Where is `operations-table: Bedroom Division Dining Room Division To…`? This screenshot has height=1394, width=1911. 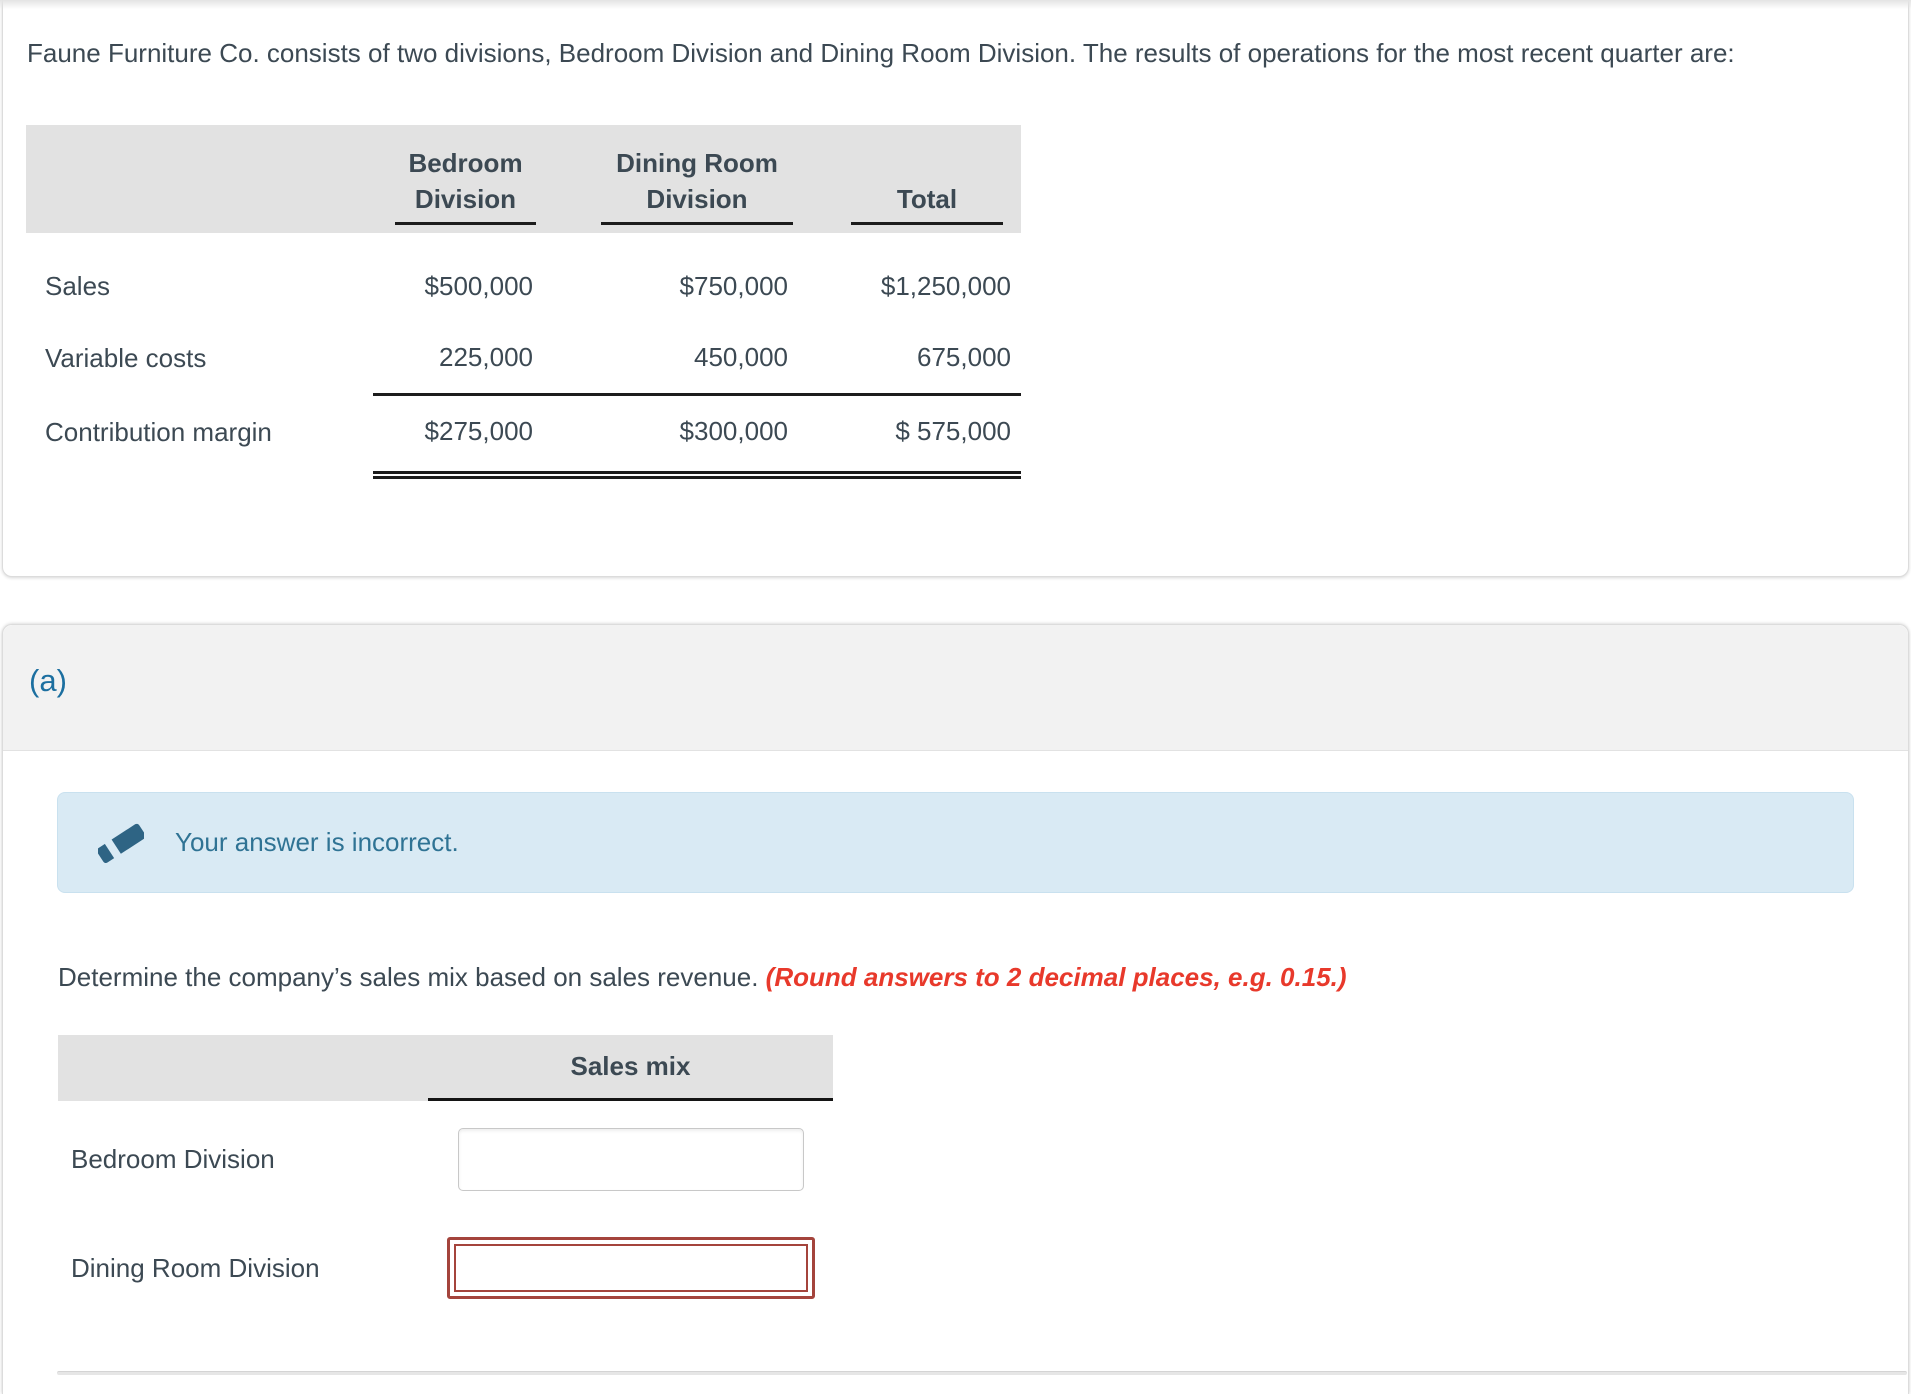 operations-table: Bedroom Division Dining Room Division To… is located at coordinates (523, 302).